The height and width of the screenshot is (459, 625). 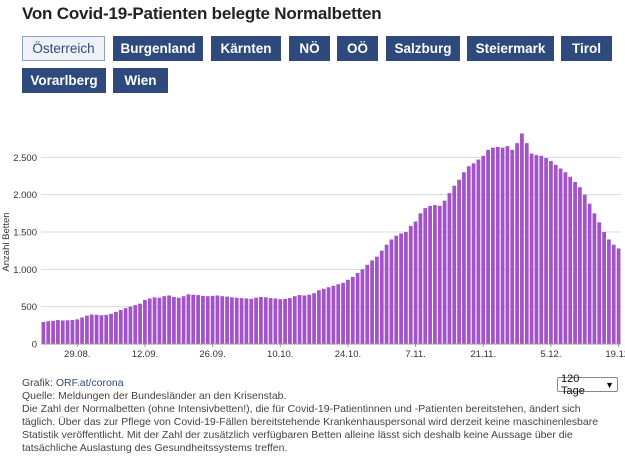 I want to click on region-button-noe: NÖ, so click(x=309, y=48).